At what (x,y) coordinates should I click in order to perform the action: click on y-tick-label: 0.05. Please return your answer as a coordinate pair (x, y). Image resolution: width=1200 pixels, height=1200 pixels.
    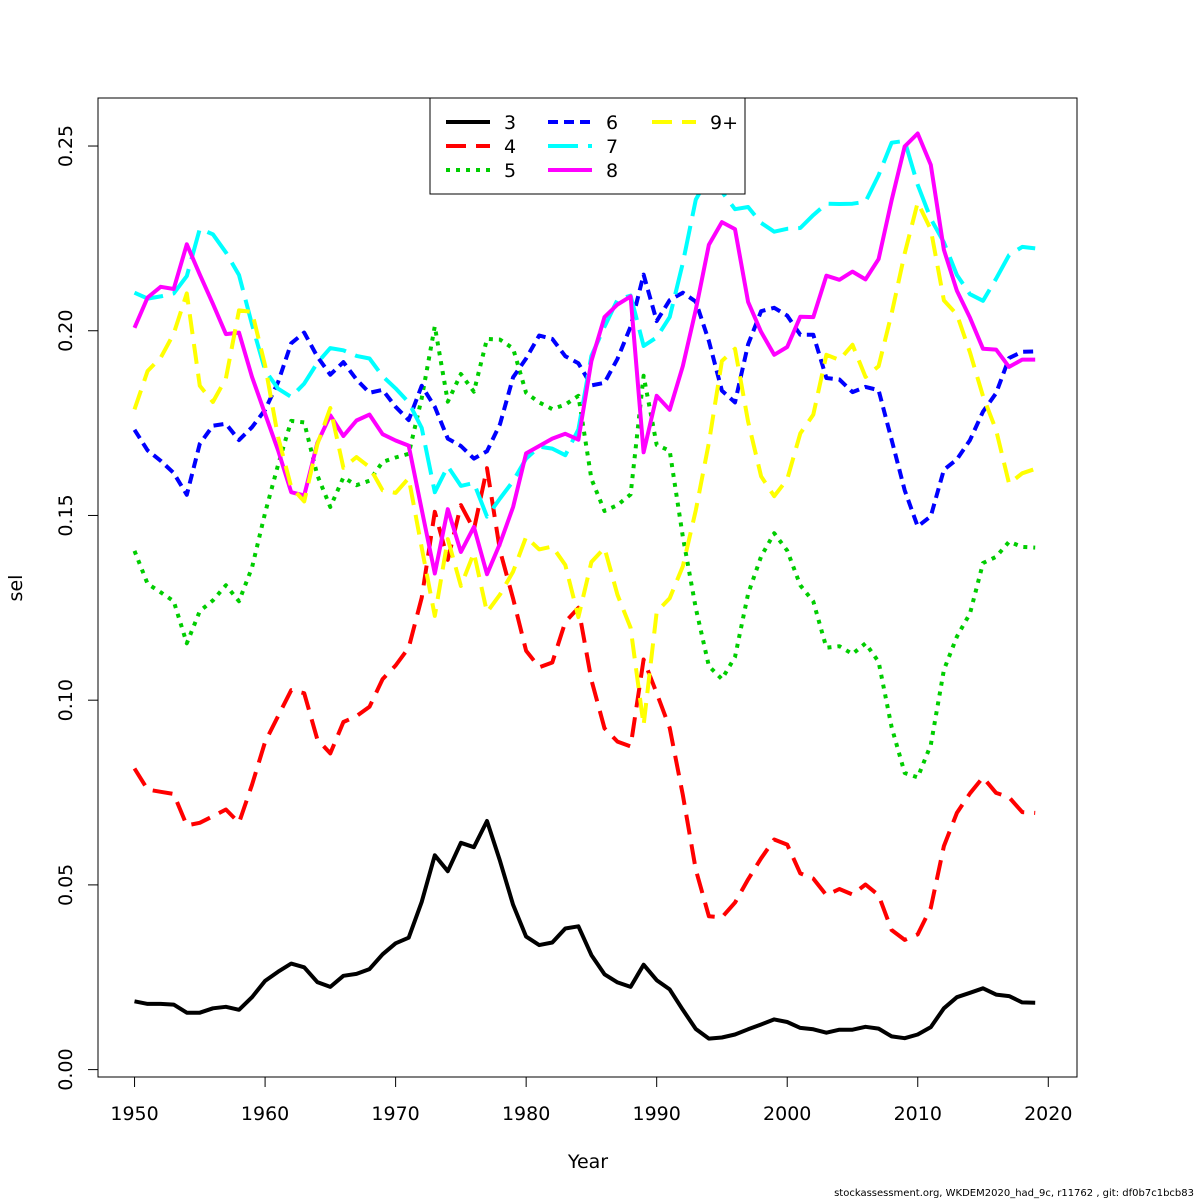
    Looking at the image, I should click on (66, 885).